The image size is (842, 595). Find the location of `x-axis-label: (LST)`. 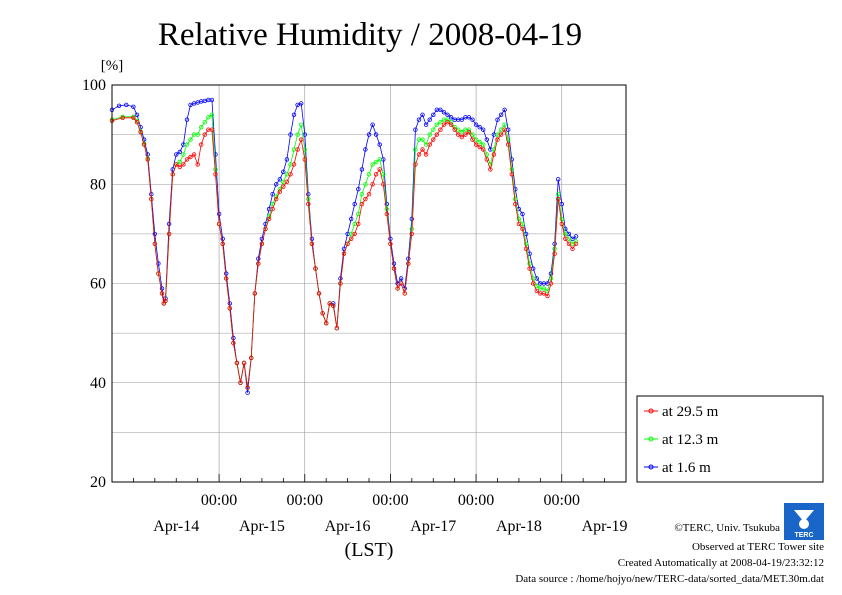

x-axis-label: (LST) is located at coordinates (369, 550).